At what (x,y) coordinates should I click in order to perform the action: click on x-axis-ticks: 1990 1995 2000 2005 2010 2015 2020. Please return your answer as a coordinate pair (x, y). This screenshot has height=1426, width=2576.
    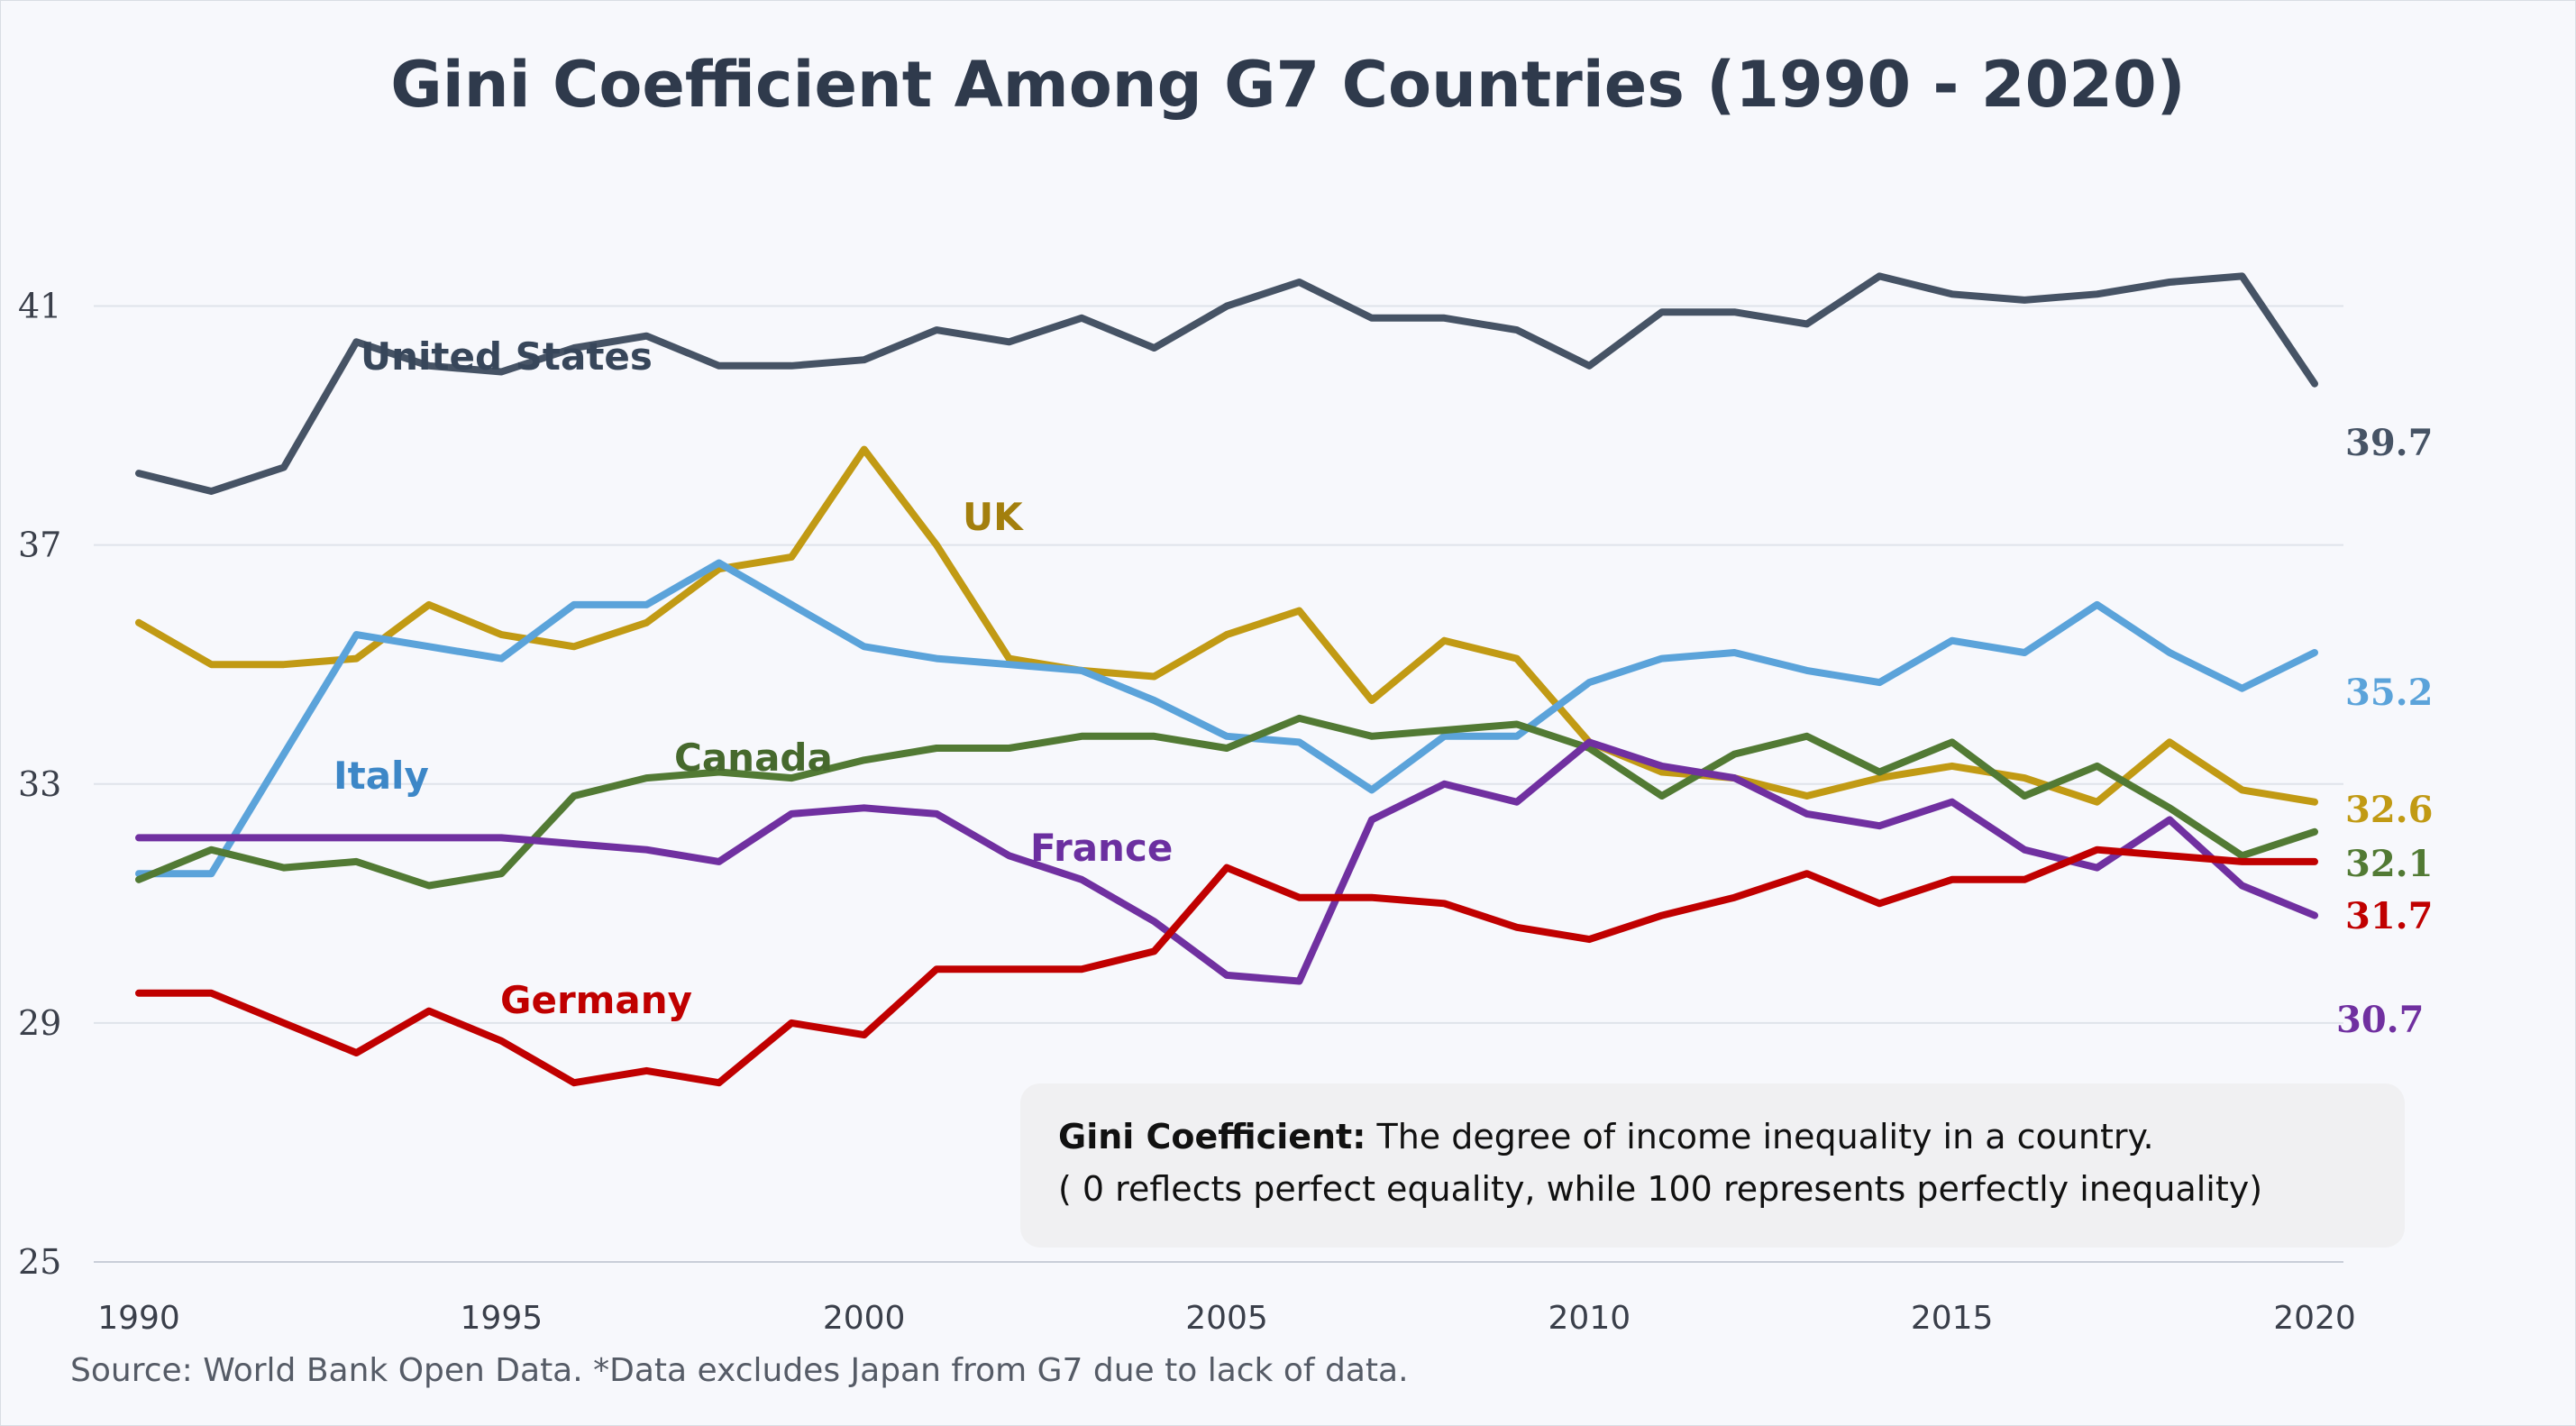
    Looking at the image, I should click on (1226, 1318).